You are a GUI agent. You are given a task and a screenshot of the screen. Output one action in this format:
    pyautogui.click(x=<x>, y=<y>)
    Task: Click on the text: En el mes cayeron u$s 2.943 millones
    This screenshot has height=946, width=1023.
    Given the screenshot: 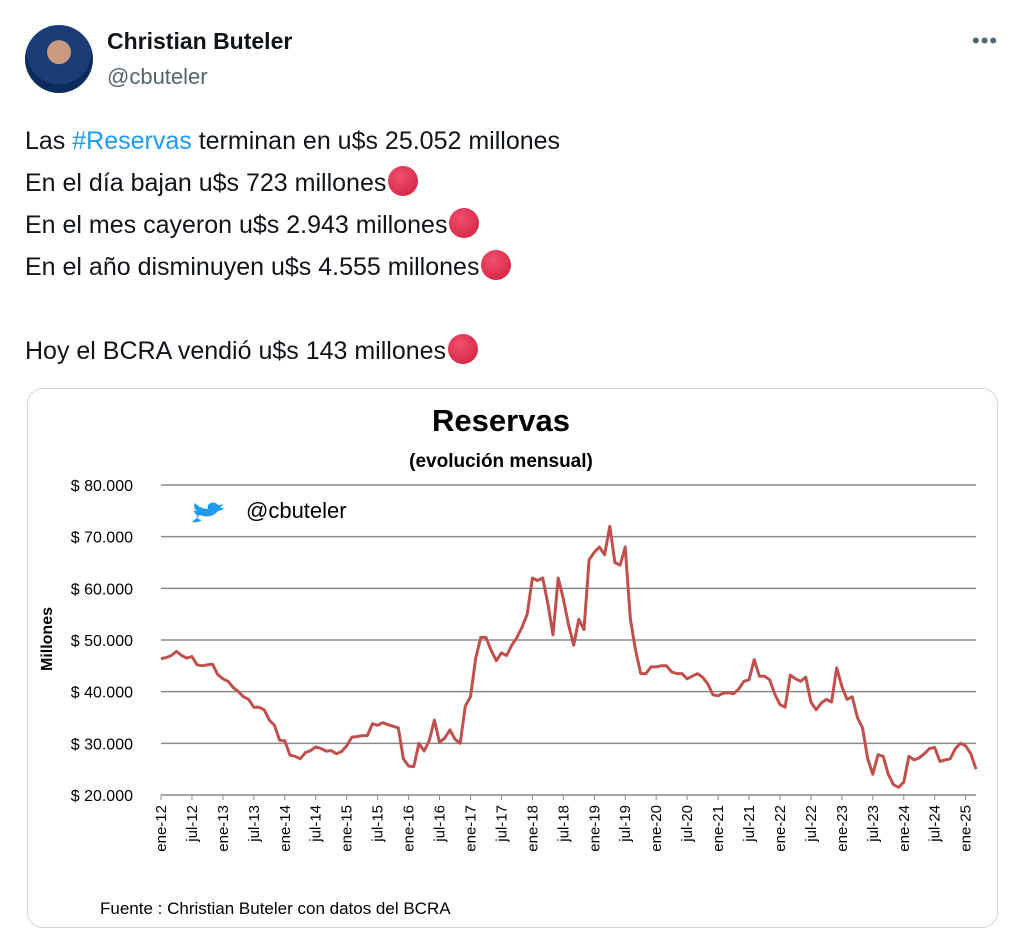 What is the action you would take?
    pyautogui.click(x=236, y=225)
    